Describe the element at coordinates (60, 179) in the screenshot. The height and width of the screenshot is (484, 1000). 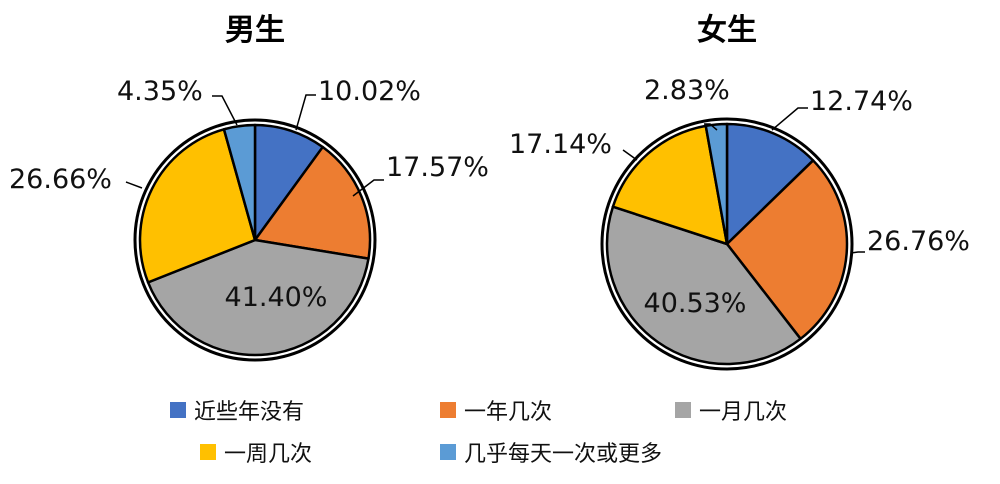
I see `data-label-few-per-week: 26.66%` at that location.